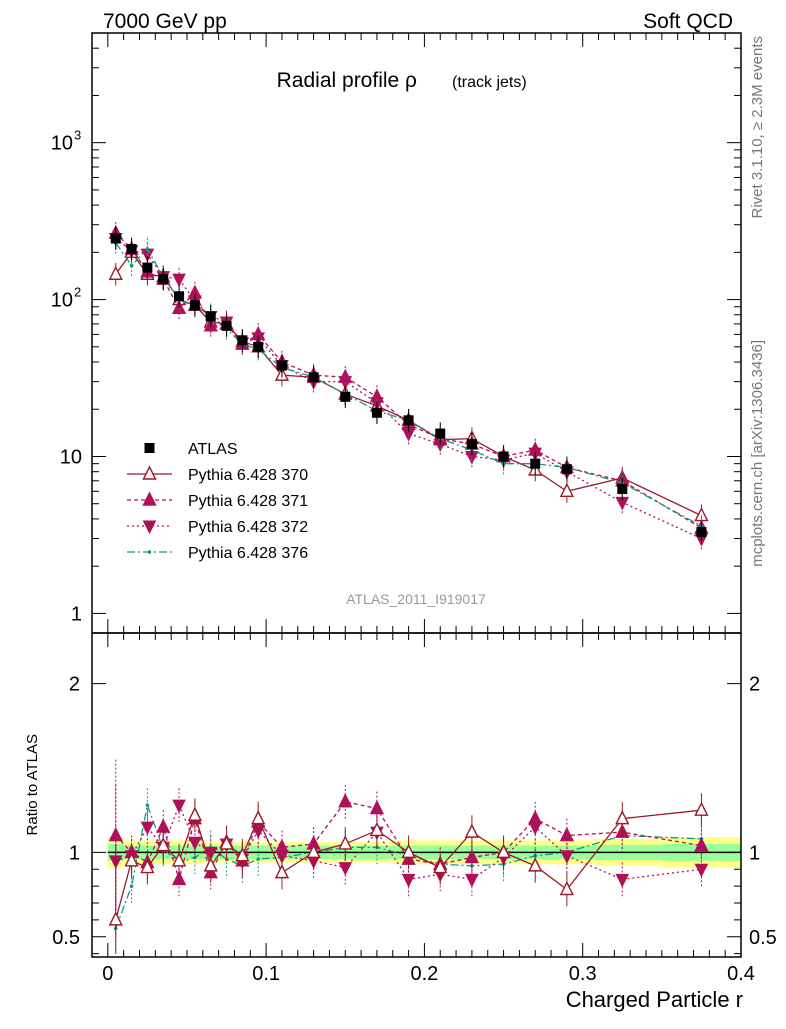 This screenshot has width=786, height=1029. I want to click on legend-item: Pythia 6.428 372, so click(217, 527).